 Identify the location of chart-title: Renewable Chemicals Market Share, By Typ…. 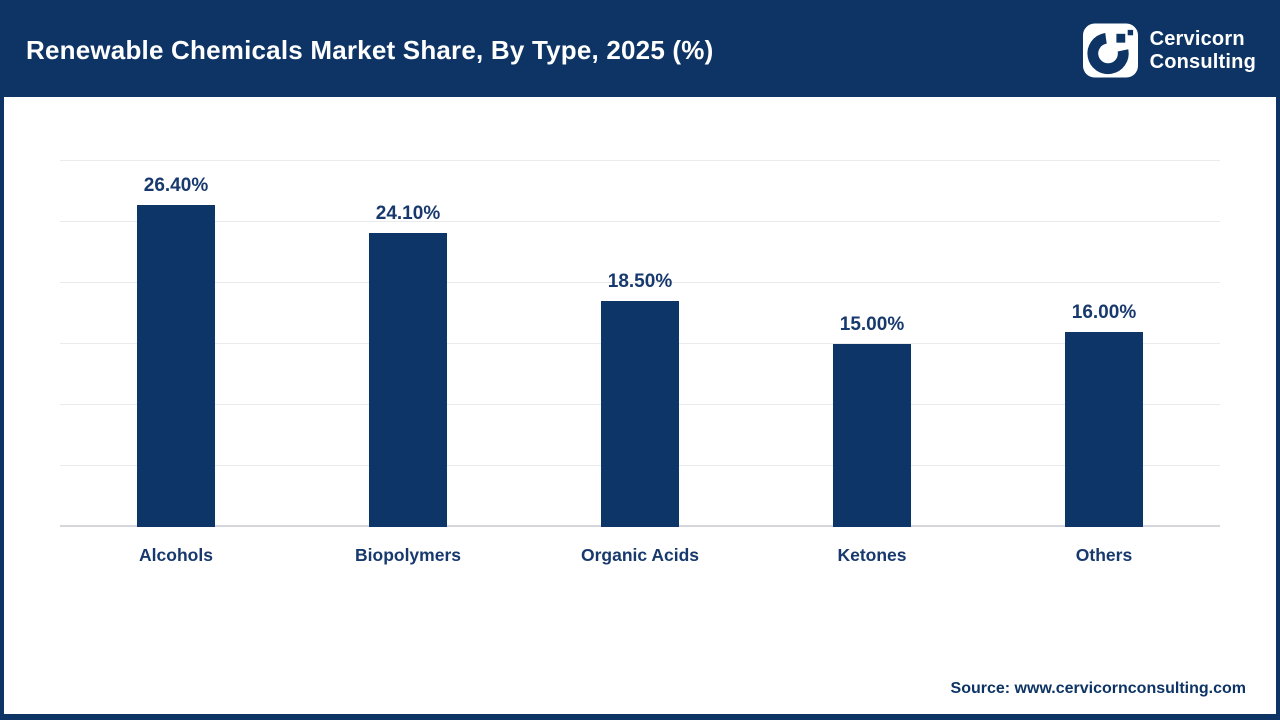
(370, 50).